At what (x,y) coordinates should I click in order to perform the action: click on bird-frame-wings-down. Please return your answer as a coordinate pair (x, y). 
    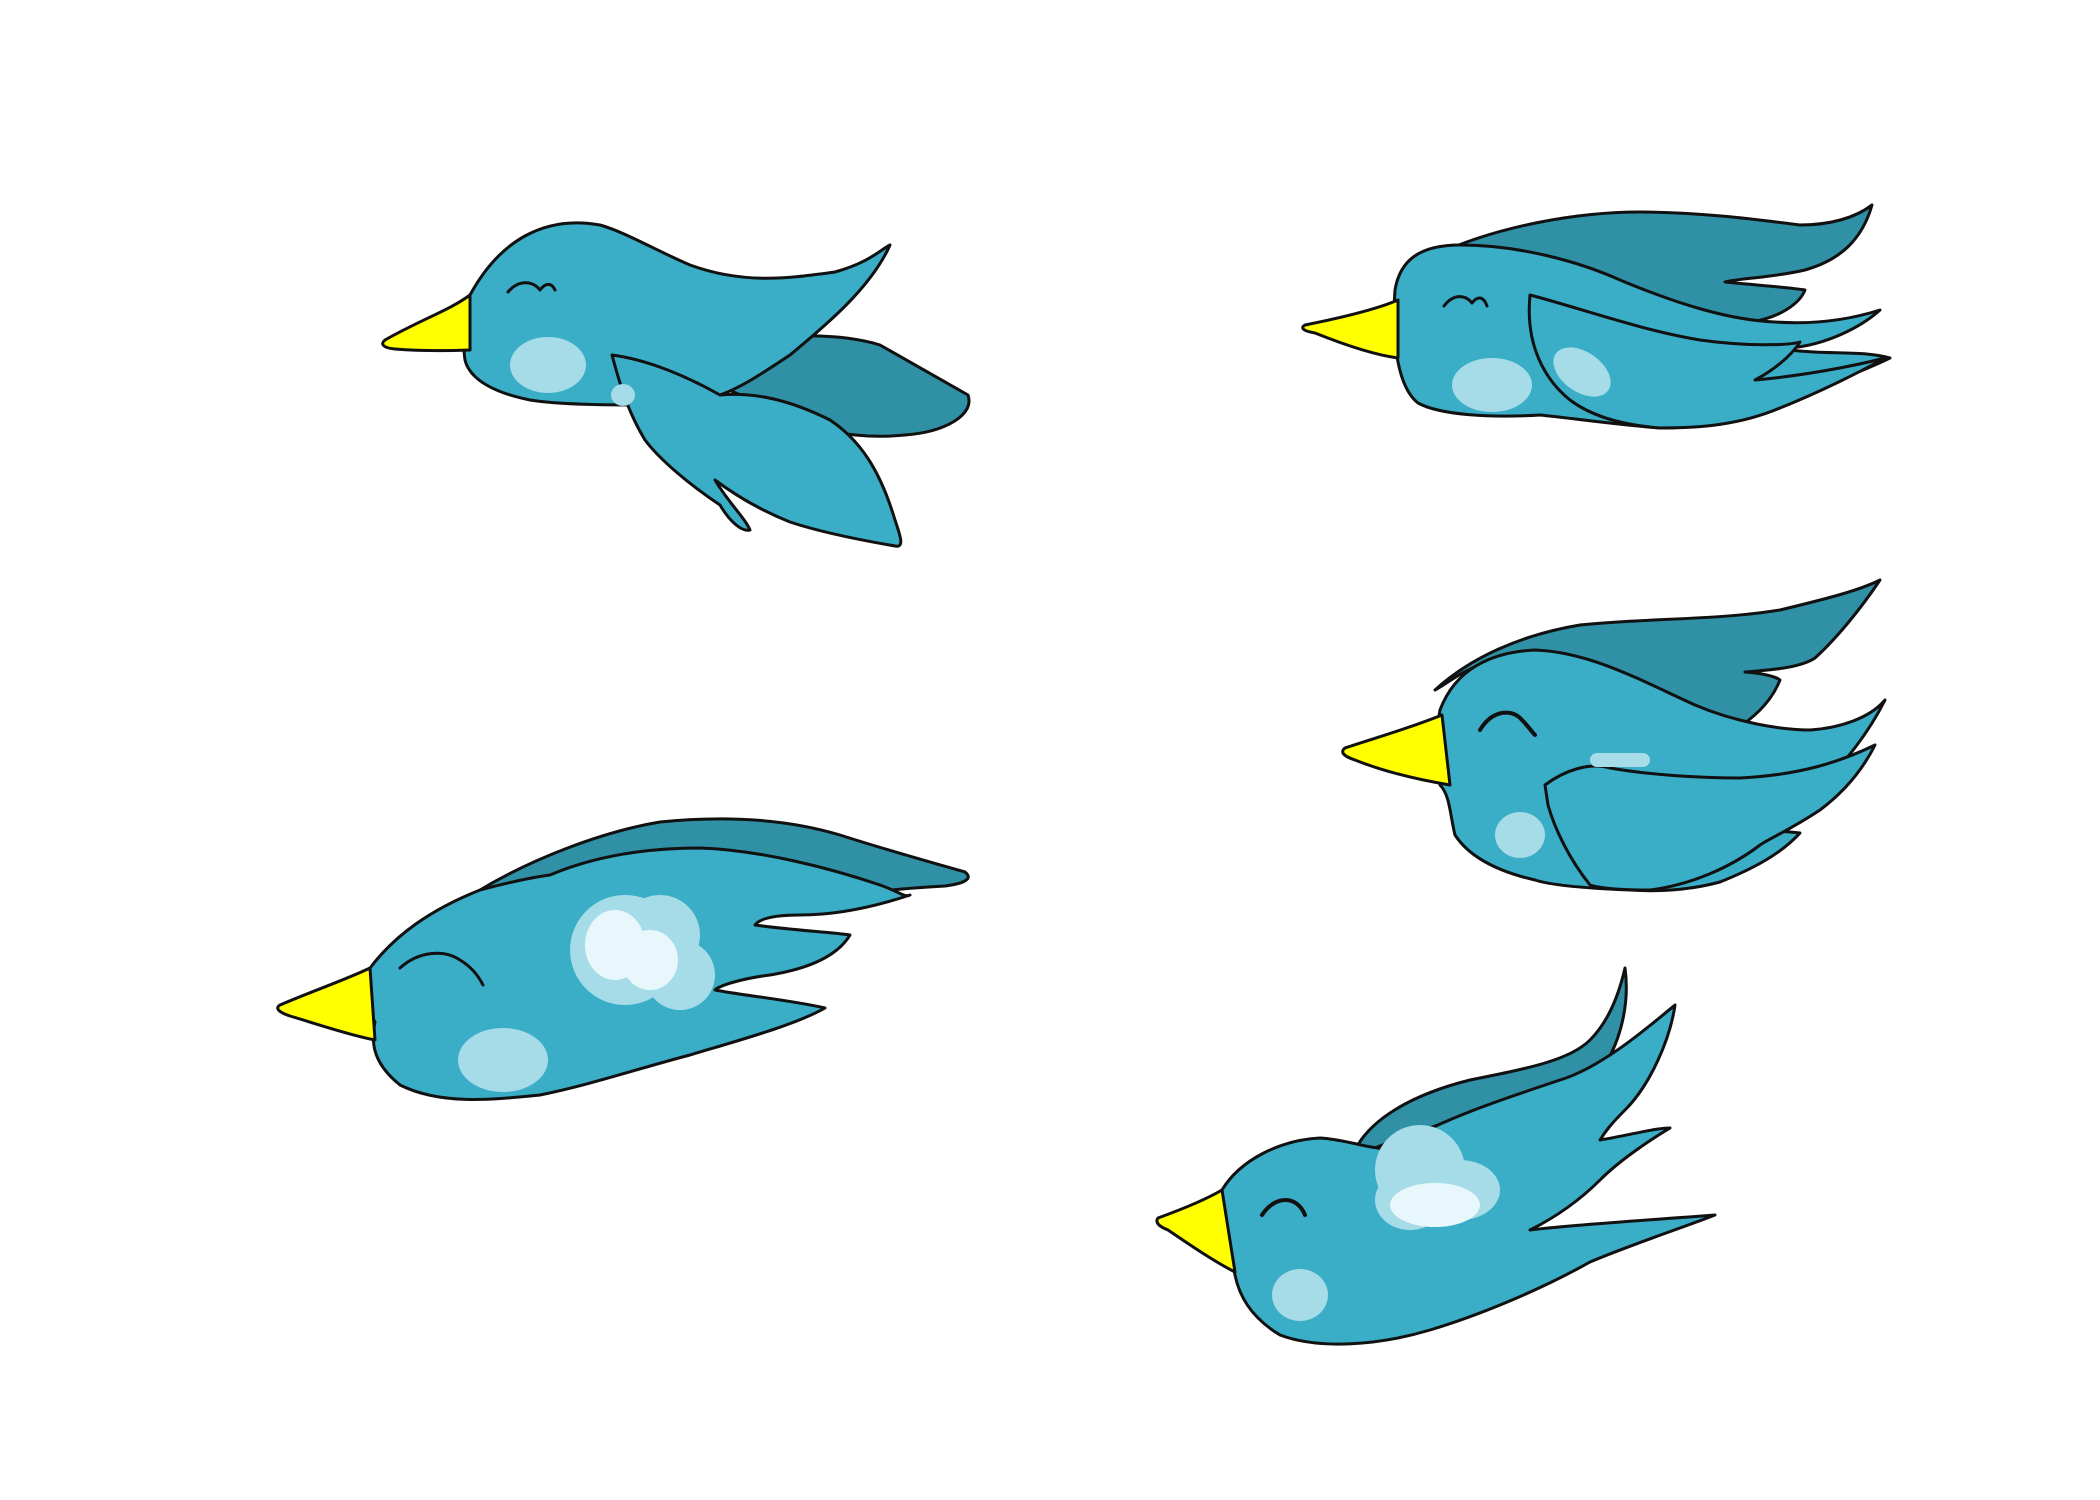
    Looking at the image, I should click on (676, 384).